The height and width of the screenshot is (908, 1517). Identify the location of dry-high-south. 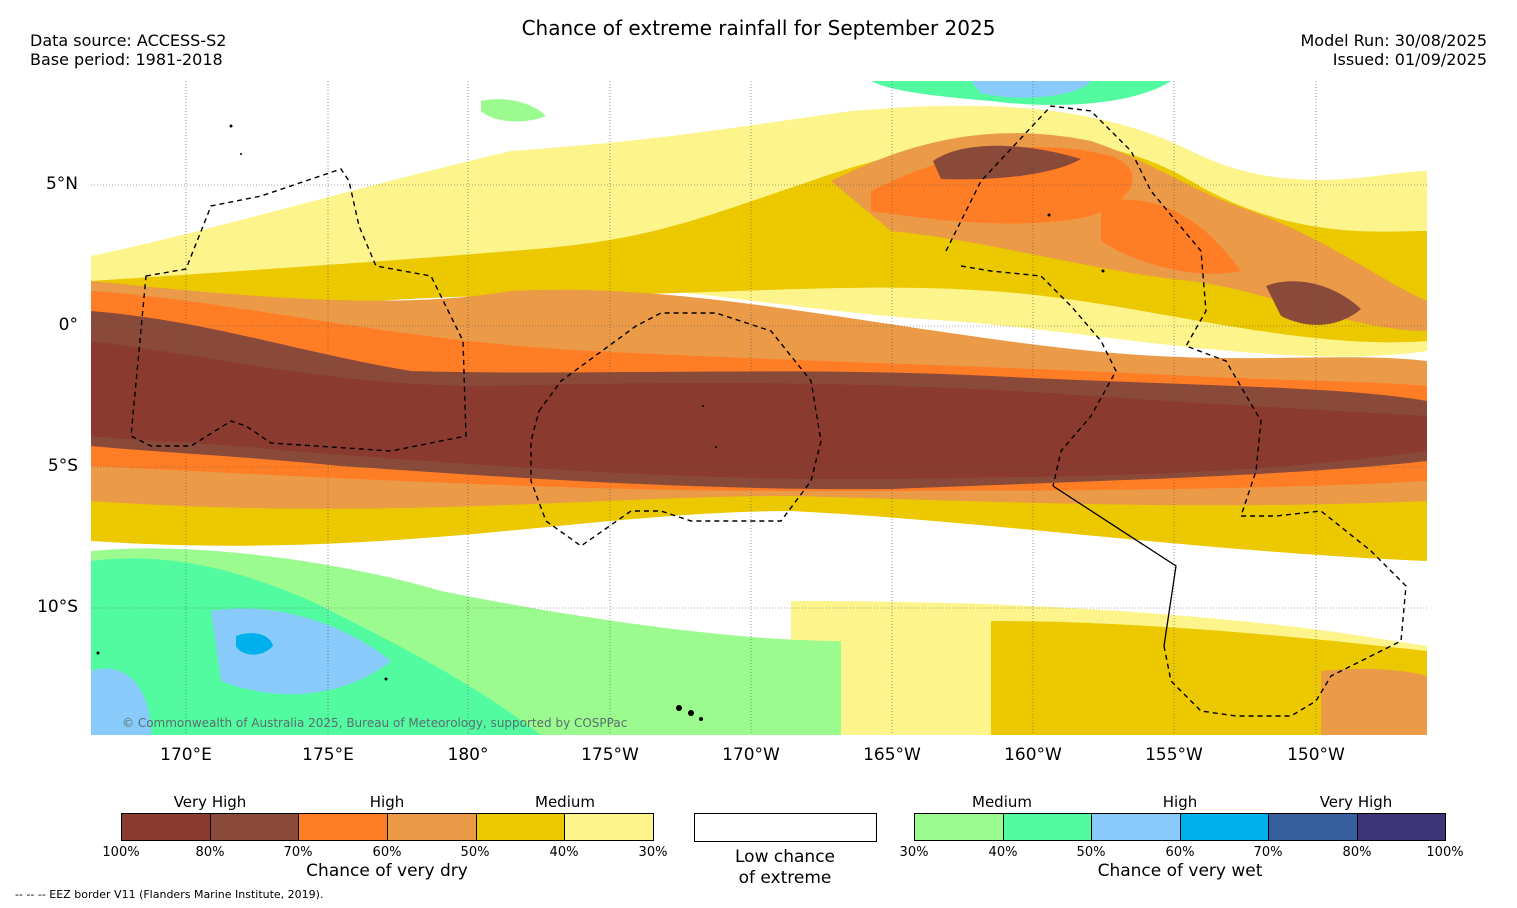
(1374, 701).